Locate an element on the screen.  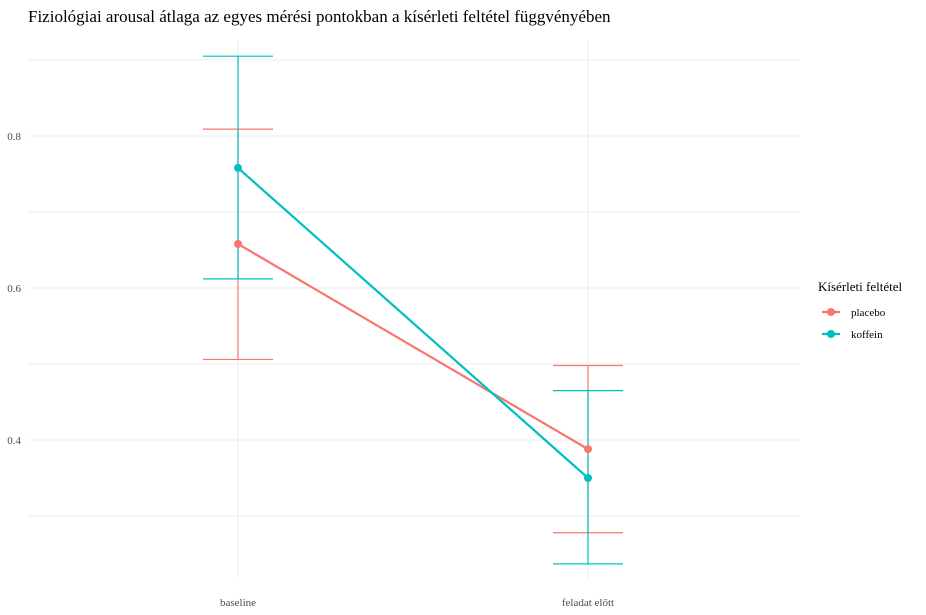
legend-label: koffein is located at coordinates (867, 335).